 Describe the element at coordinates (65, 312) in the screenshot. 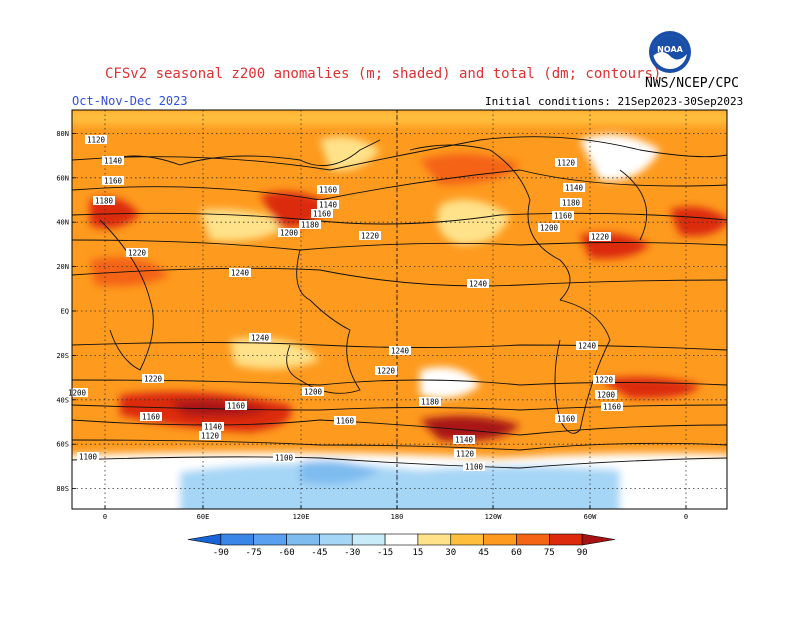

I see `lat-tick-label: EQ` at that location.